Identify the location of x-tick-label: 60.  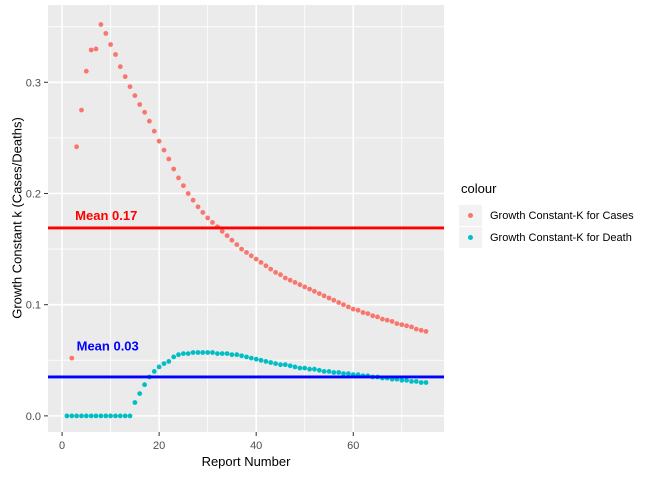
(353, 446).